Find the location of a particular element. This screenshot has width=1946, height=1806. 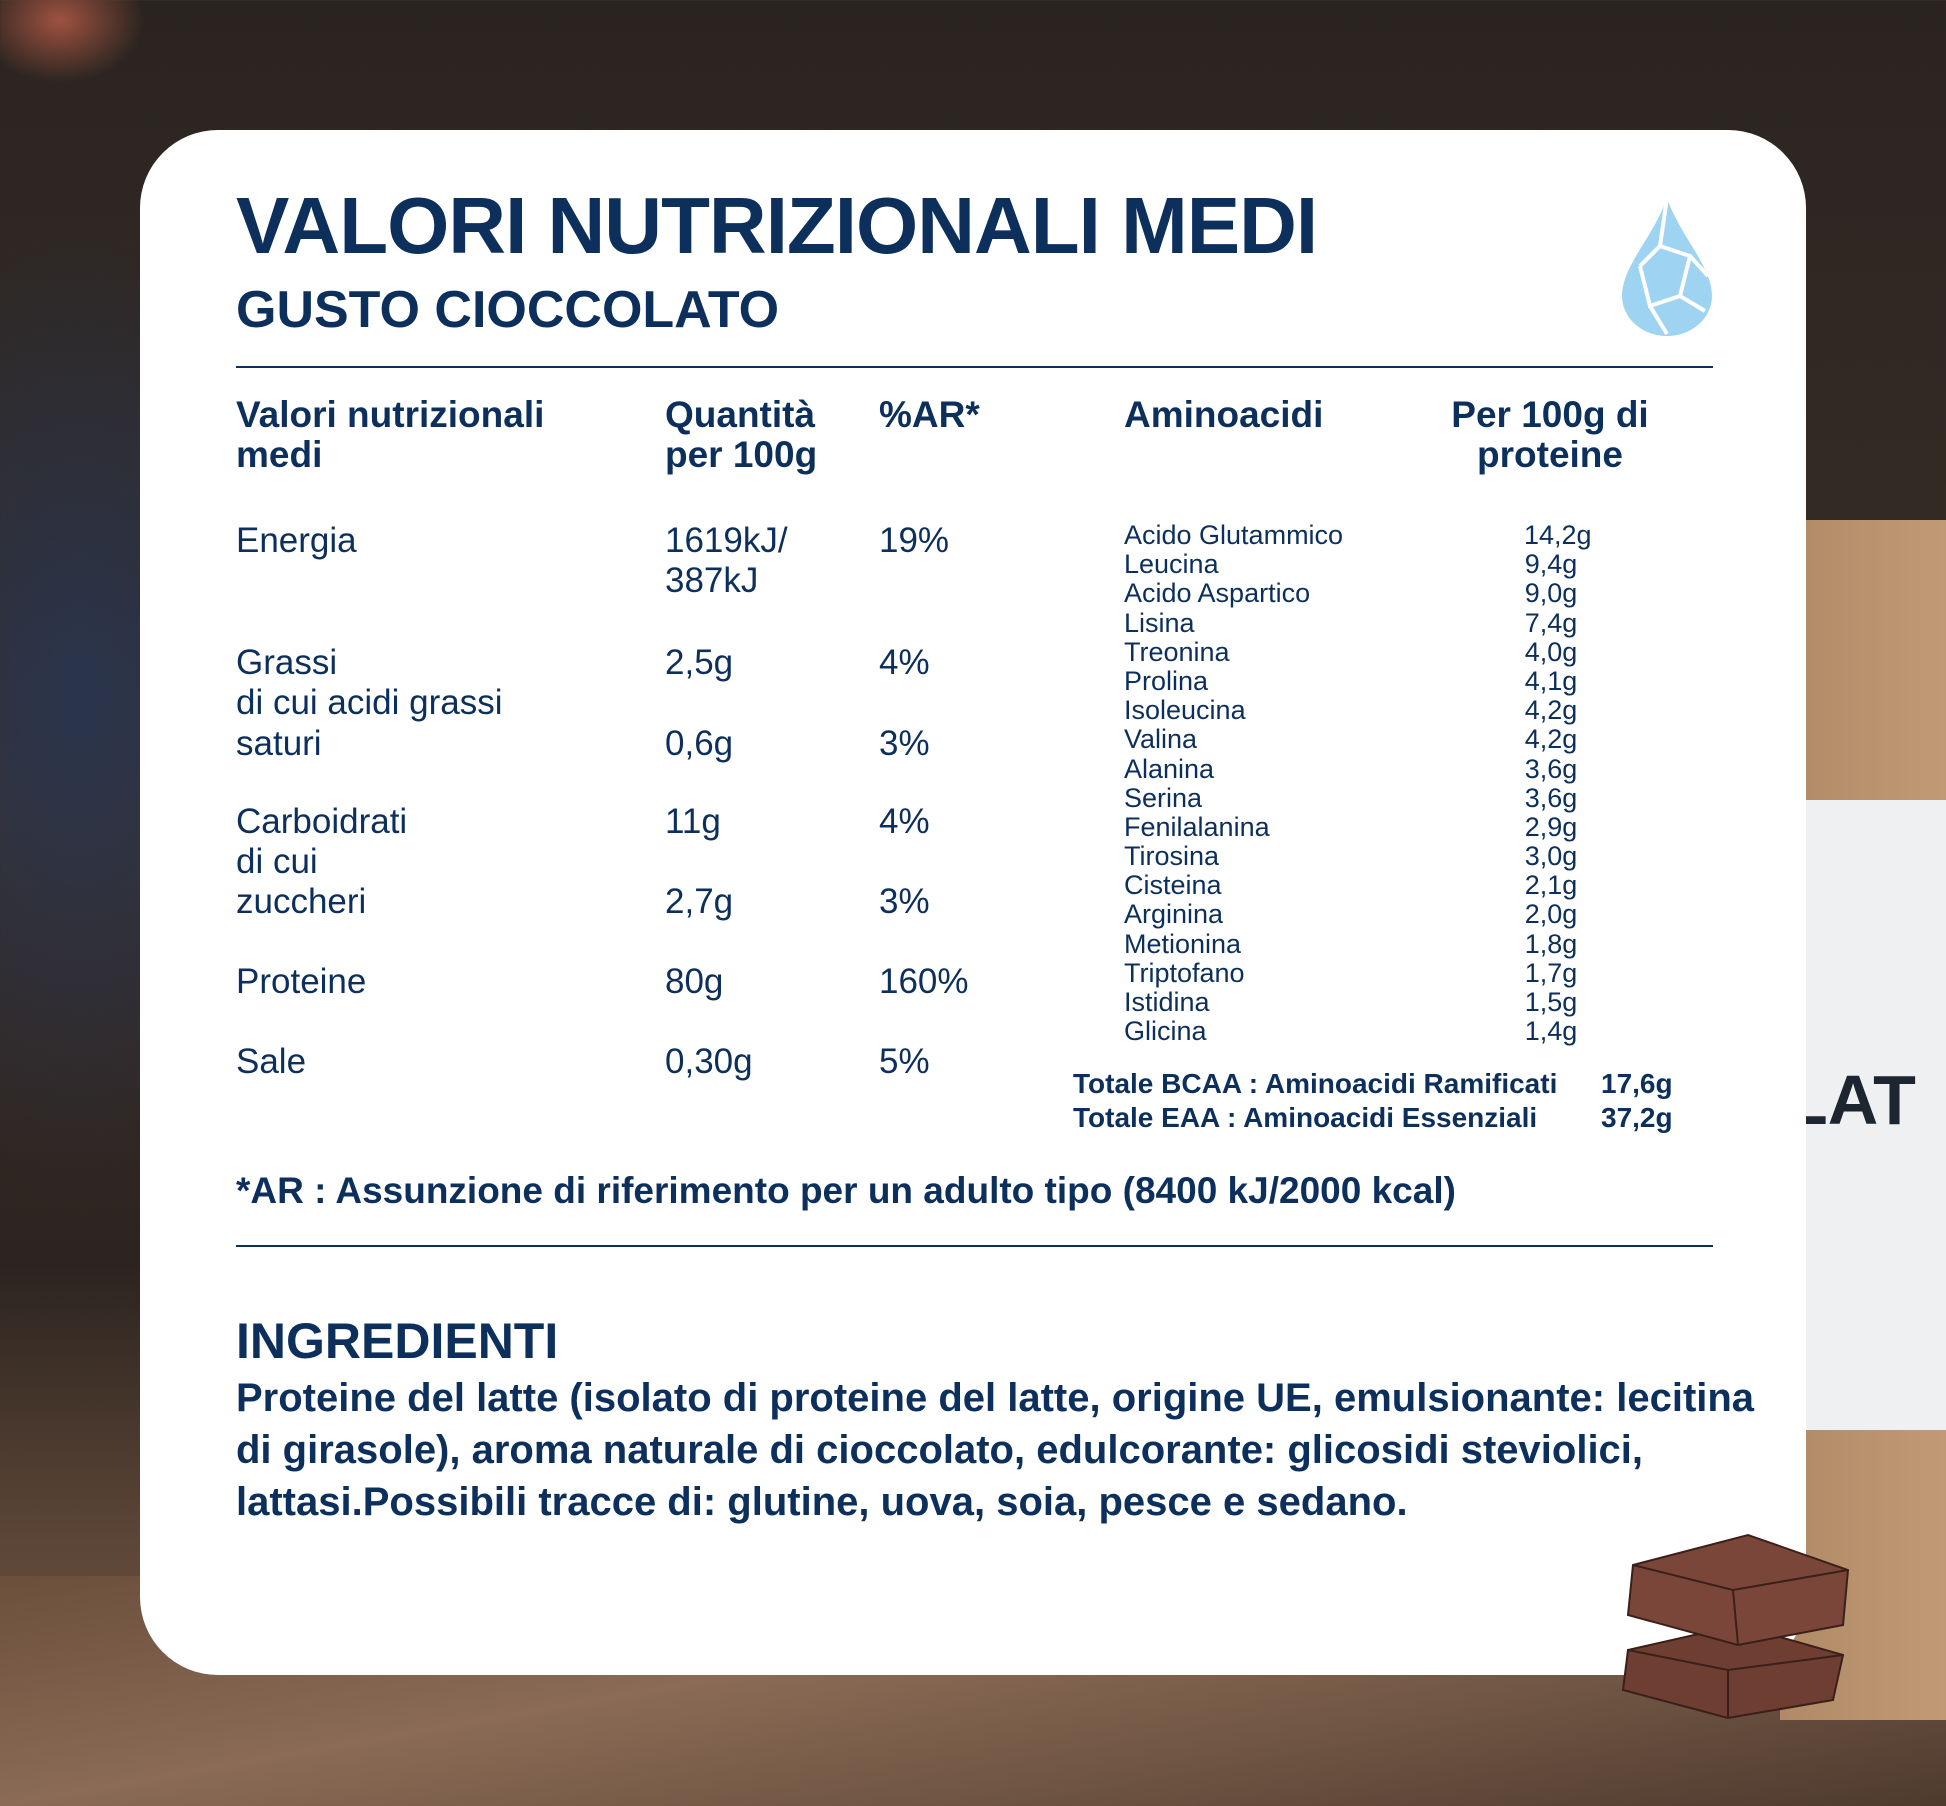

allergen-text: latte is located at coordinates (517, 1398).